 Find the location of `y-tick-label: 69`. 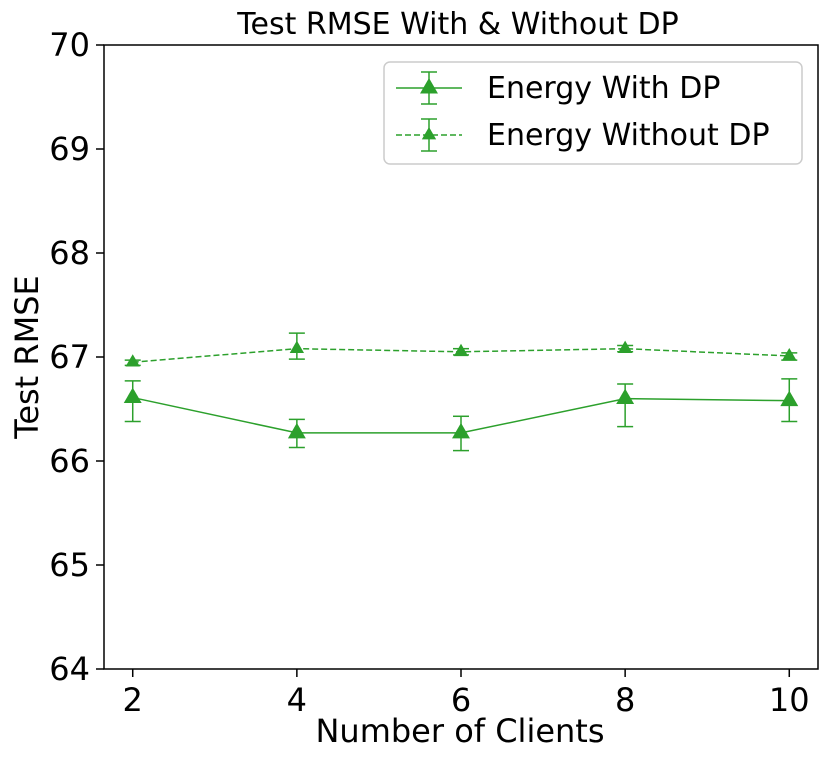

y-tick-label: 69 is located at coordinates (69, 149).